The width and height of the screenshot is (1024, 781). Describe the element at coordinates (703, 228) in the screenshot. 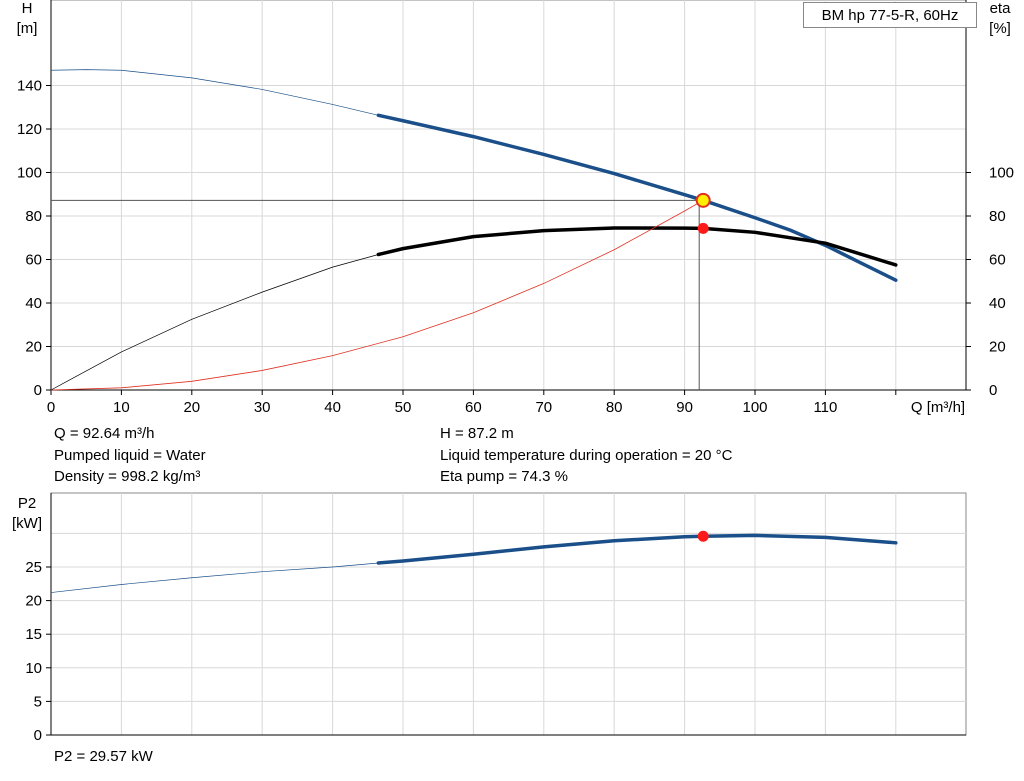

I see `eta-operating-point` at that location.